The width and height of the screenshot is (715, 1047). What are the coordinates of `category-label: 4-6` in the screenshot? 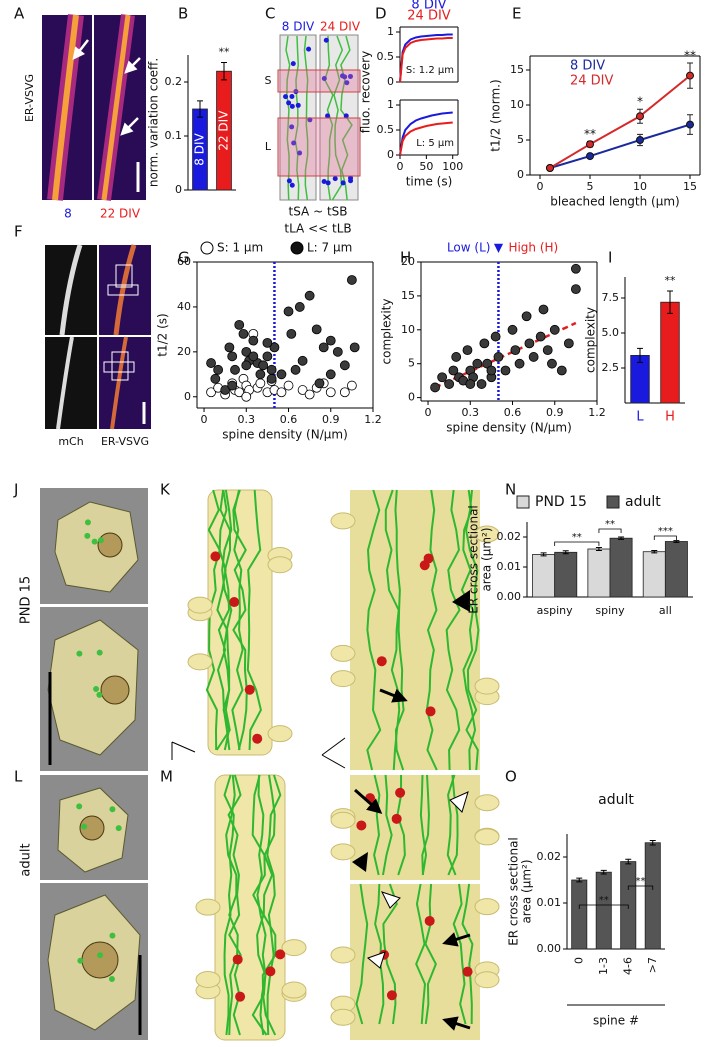 It's located at (627, 966).